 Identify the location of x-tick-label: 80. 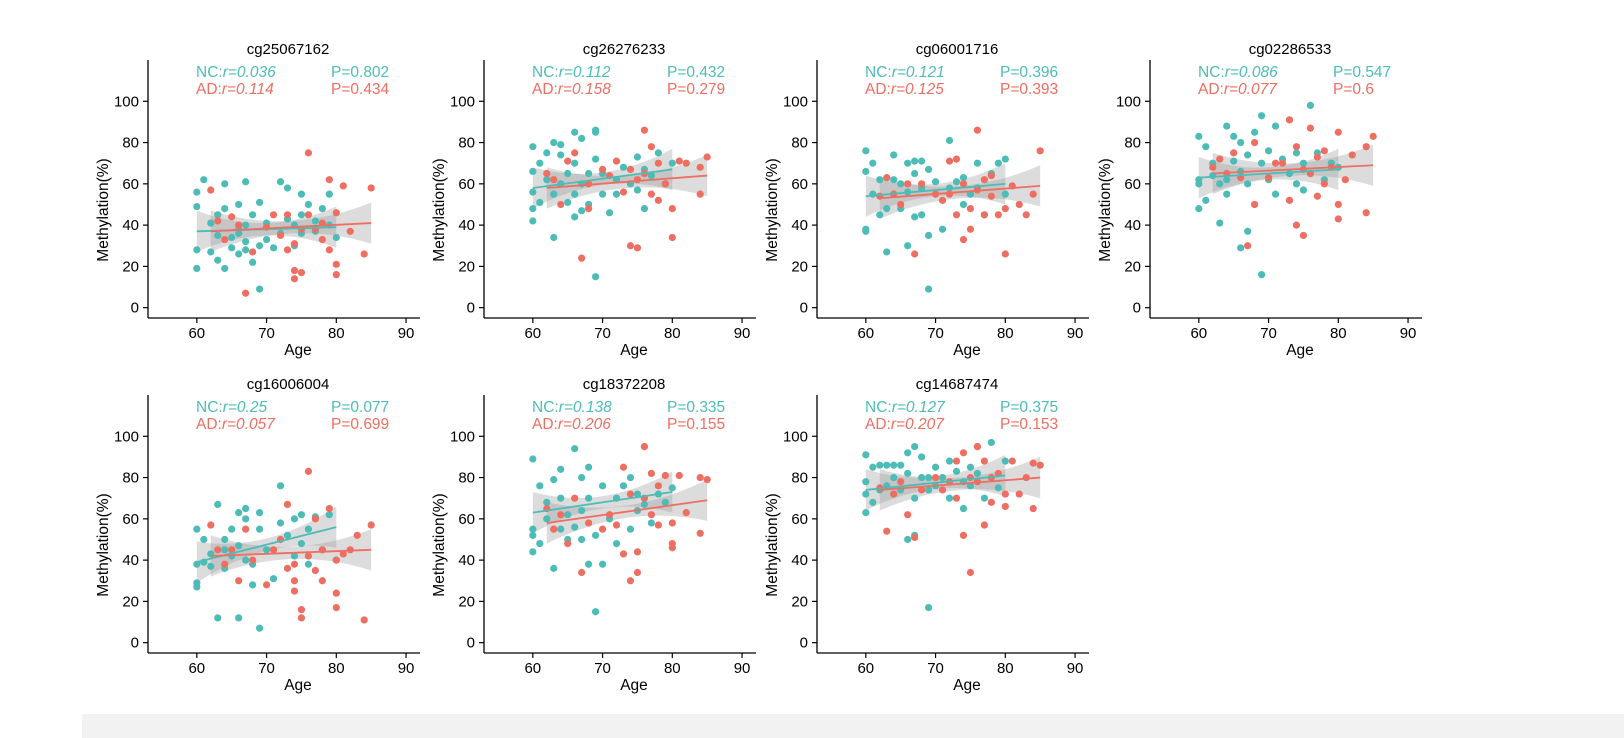
(1005, 668).